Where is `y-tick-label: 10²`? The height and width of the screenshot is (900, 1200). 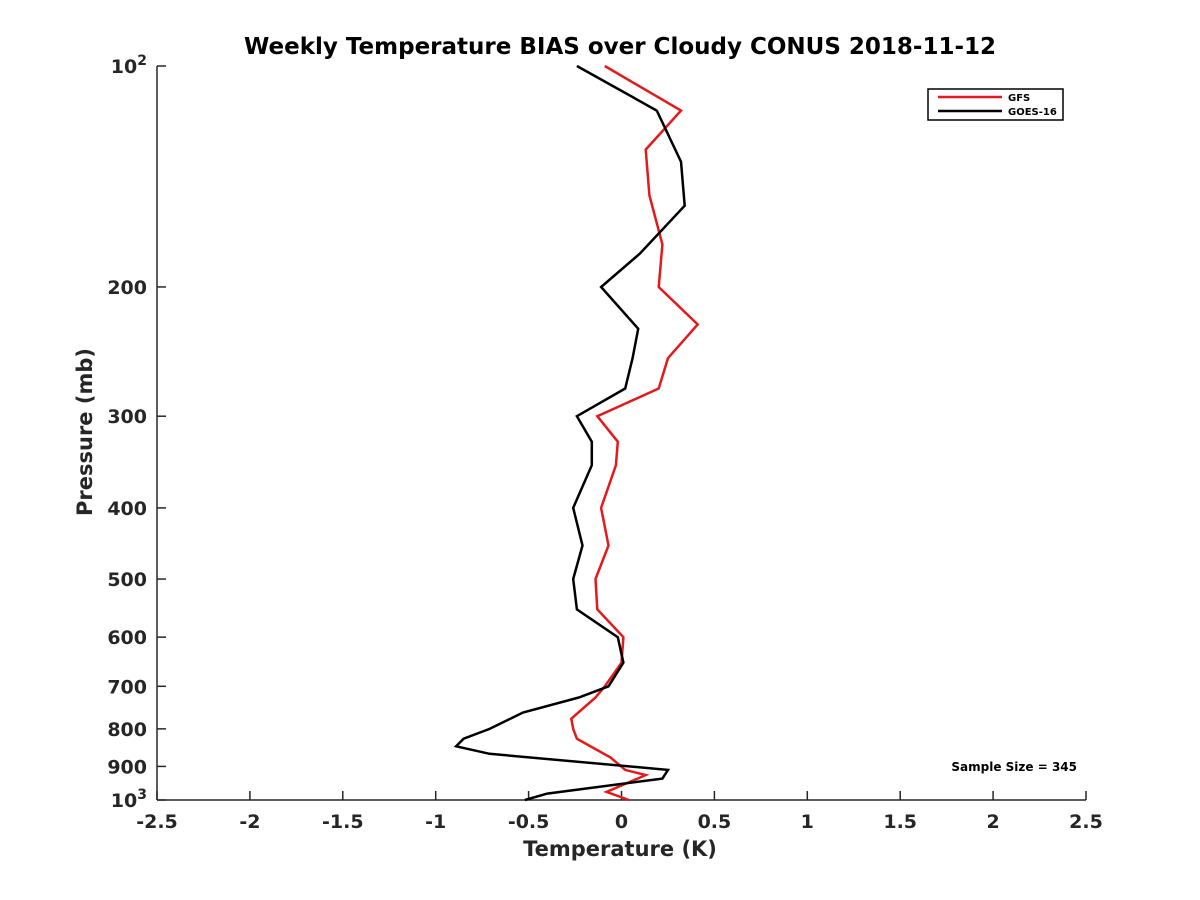
y-tick-label: 10² is located at coordinates (129, 65).